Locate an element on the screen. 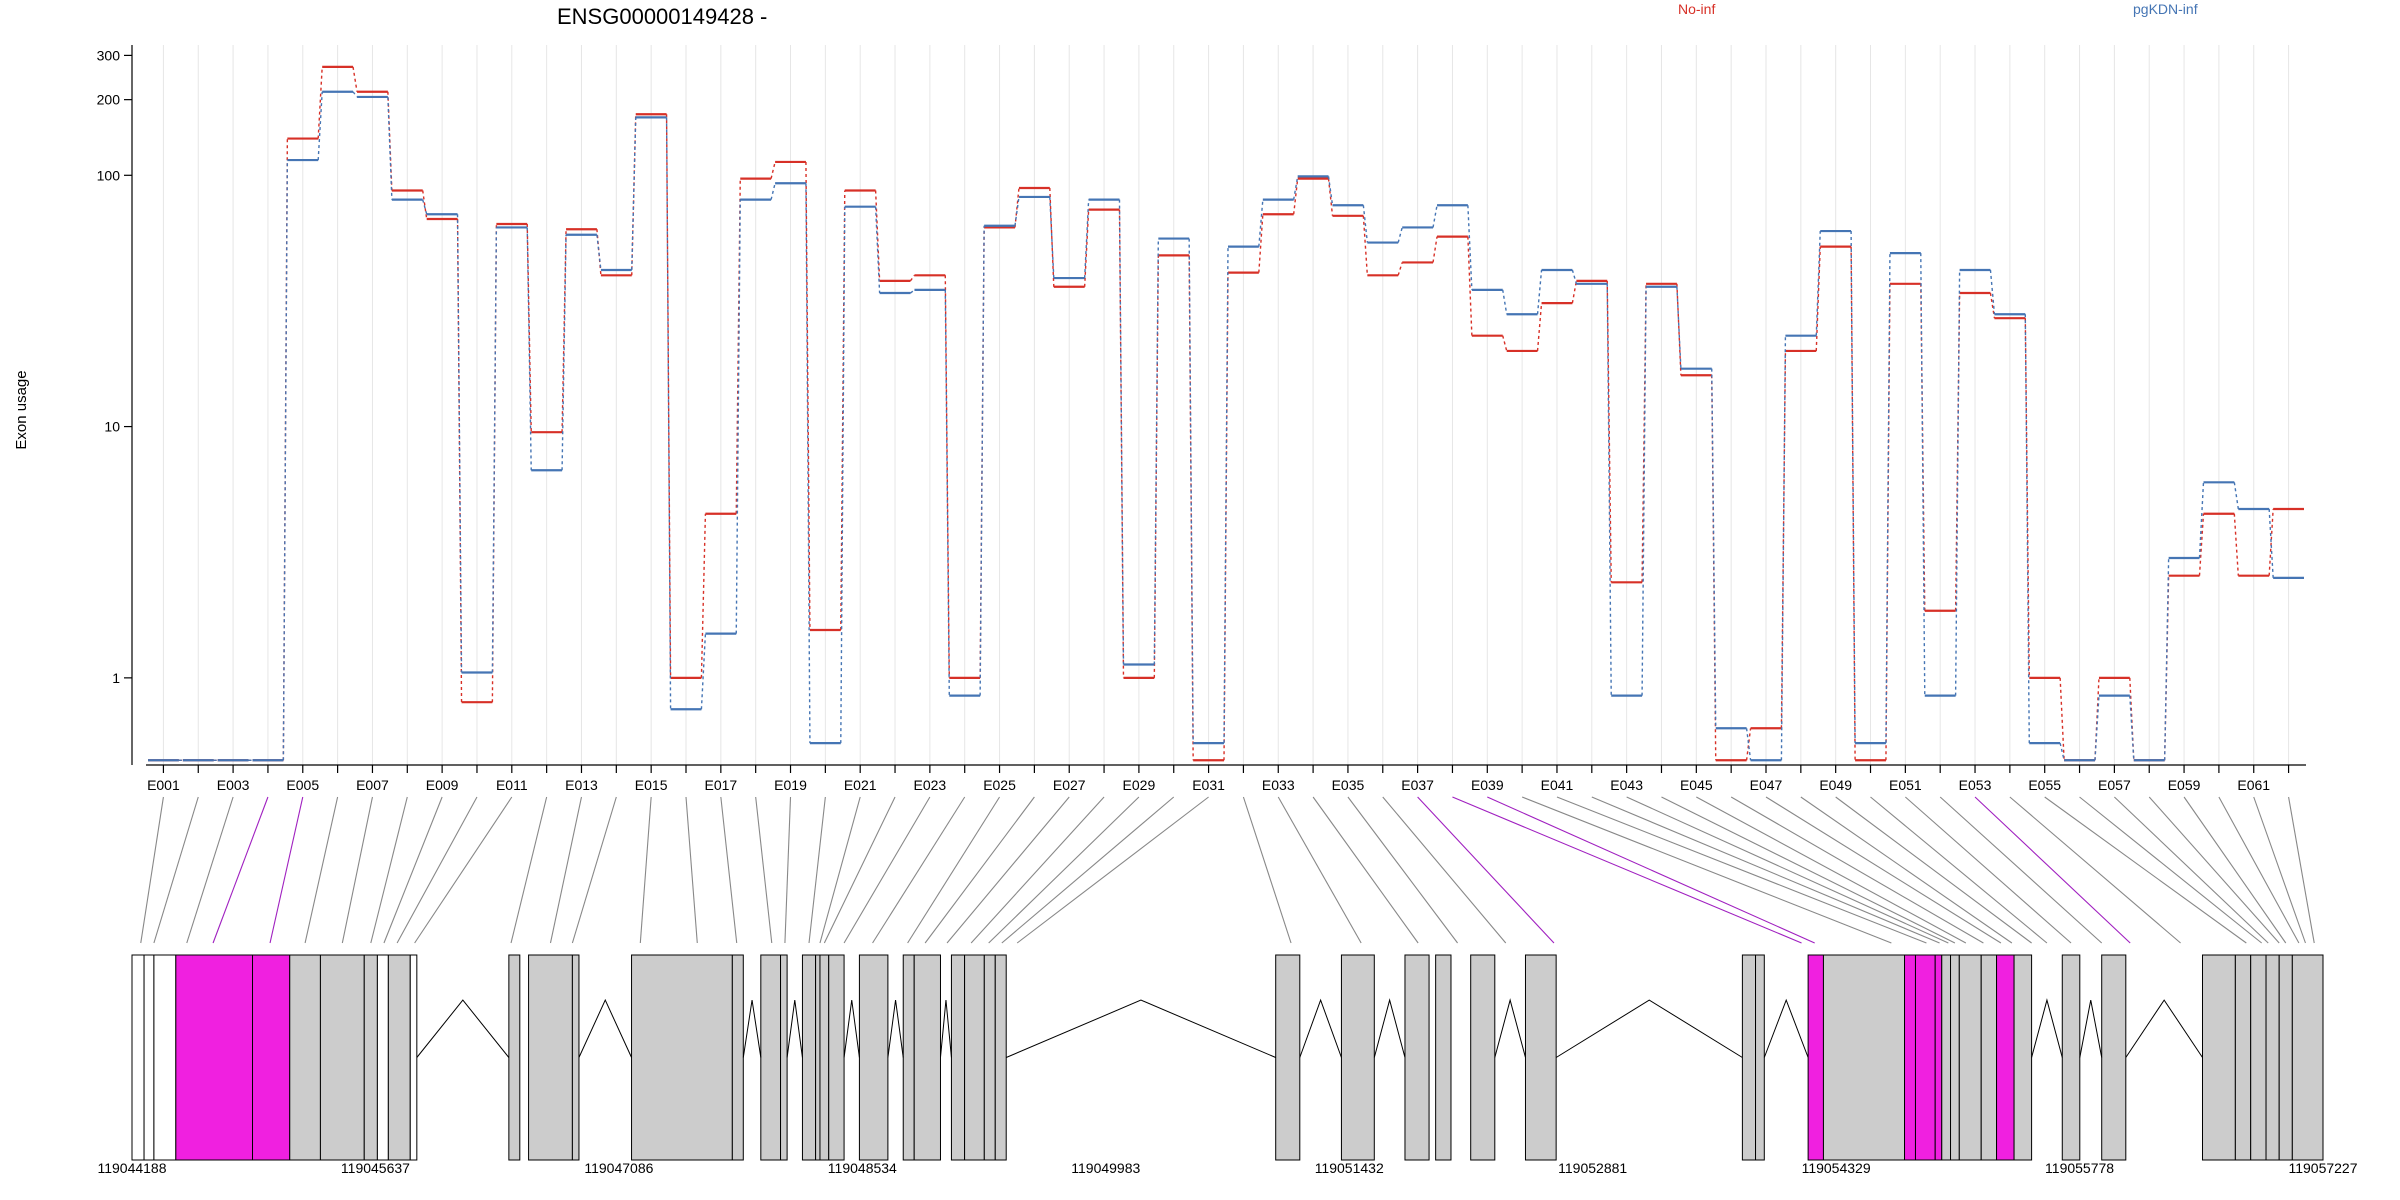 Image resolution: width=2400 pixels, height=1200 pixels. y-axis-label: Exon usage is located at coordinates (21, 409).